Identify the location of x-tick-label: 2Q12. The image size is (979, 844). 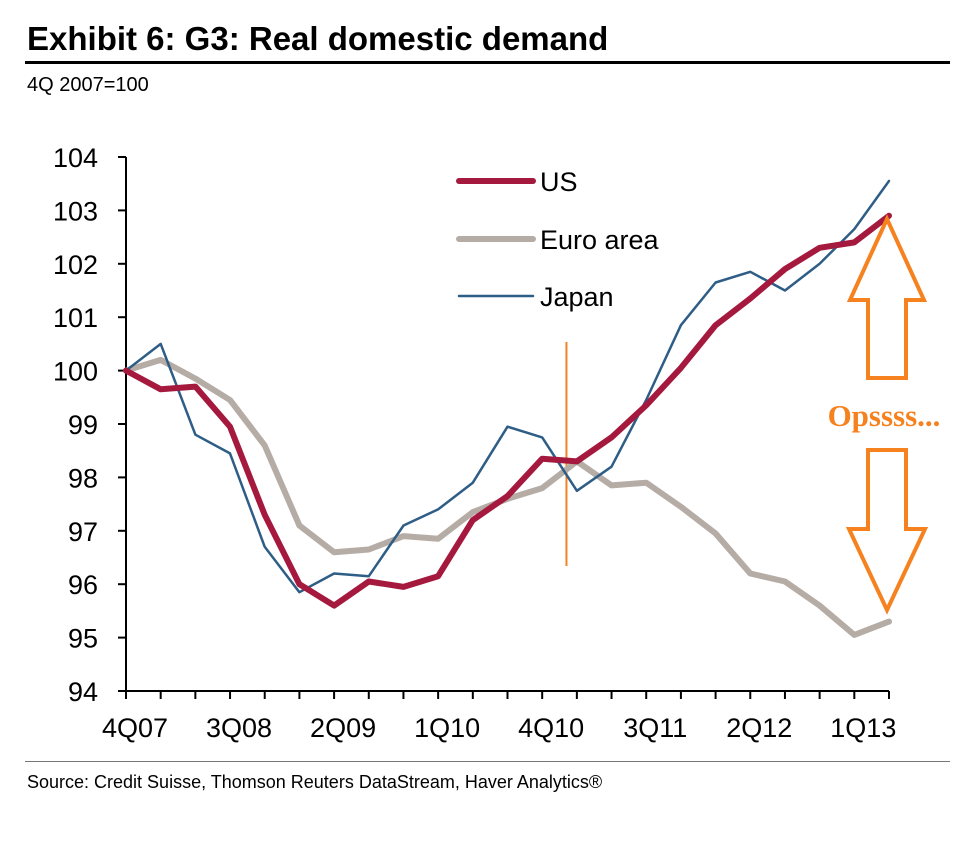
(759, 728).